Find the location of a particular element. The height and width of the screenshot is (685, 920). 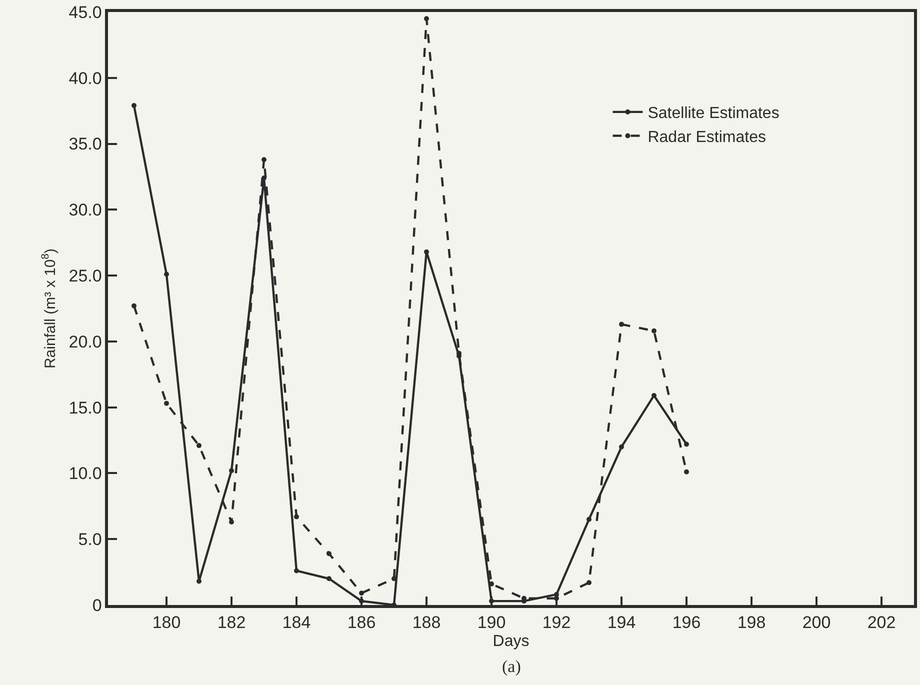

legend-label: Satellite Estimates is located at coordinates (714, 113).